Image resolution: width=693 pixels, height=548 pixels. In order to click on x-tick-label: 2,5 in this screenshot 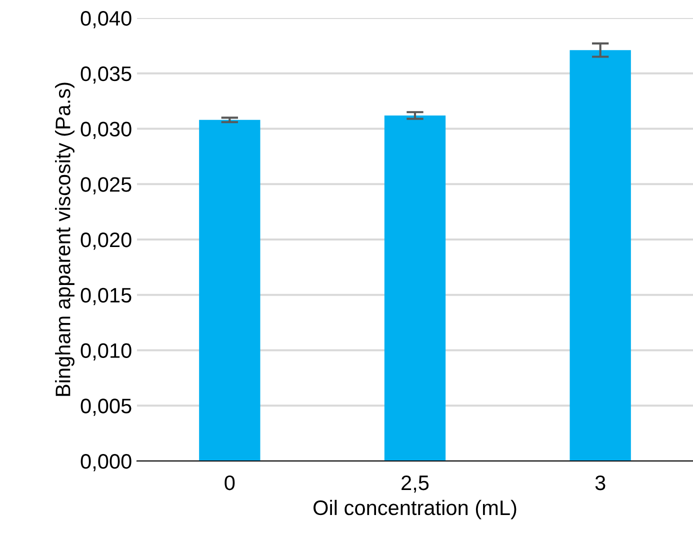, I will do `click(415, 484)`.